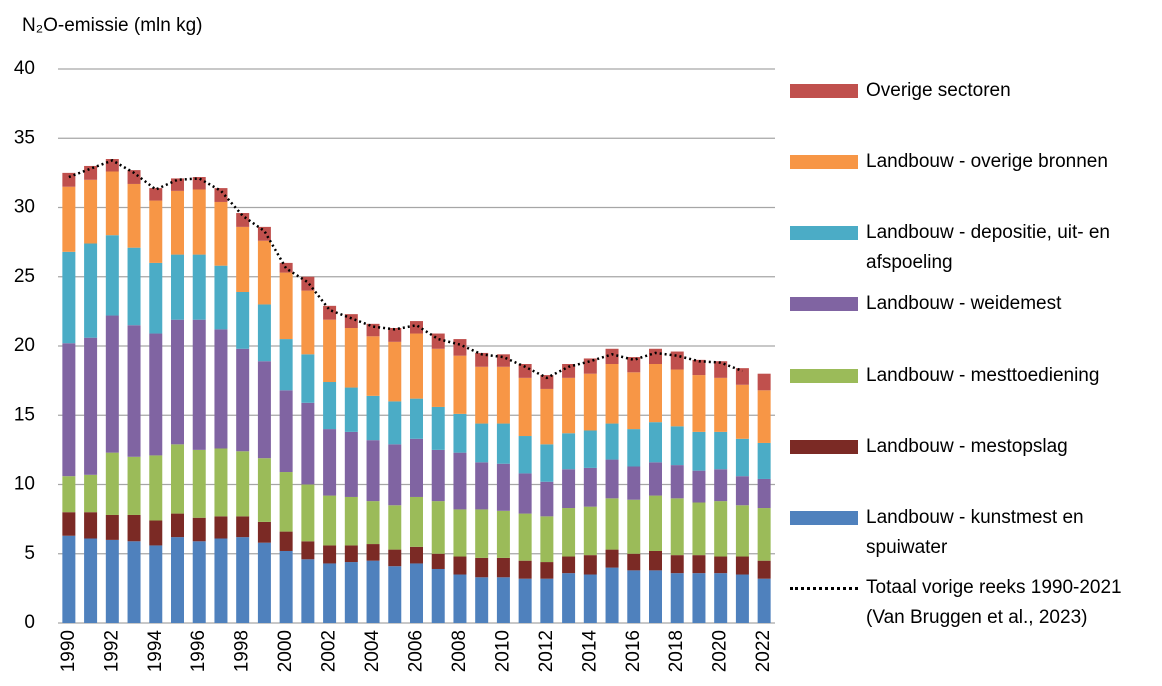  Describe the element at coordinates (329, 651) in the screenshot. I see `x-tick-label: 2002` at that location.